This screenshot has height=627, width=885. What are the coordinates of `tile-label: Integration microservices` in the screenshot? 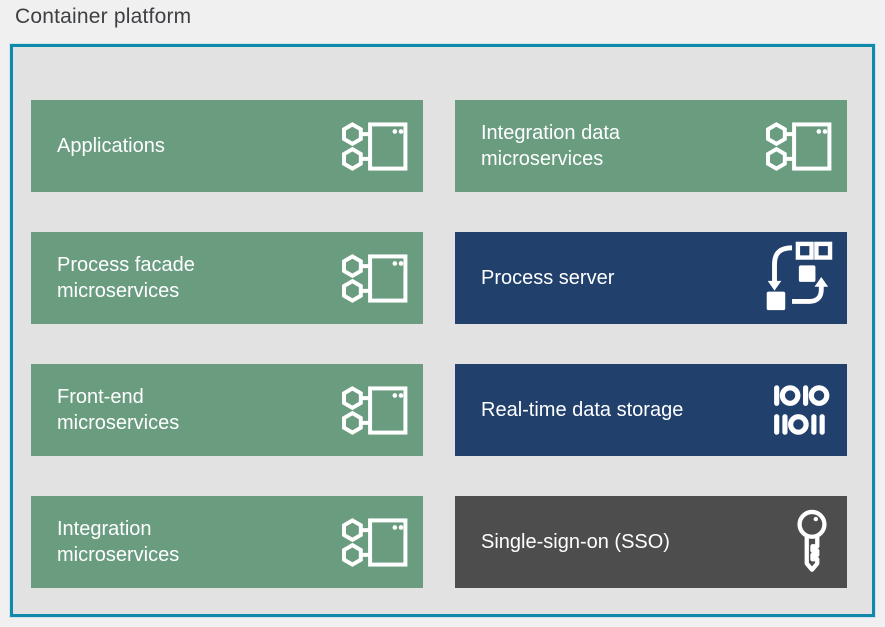 It's located at (118, 541).